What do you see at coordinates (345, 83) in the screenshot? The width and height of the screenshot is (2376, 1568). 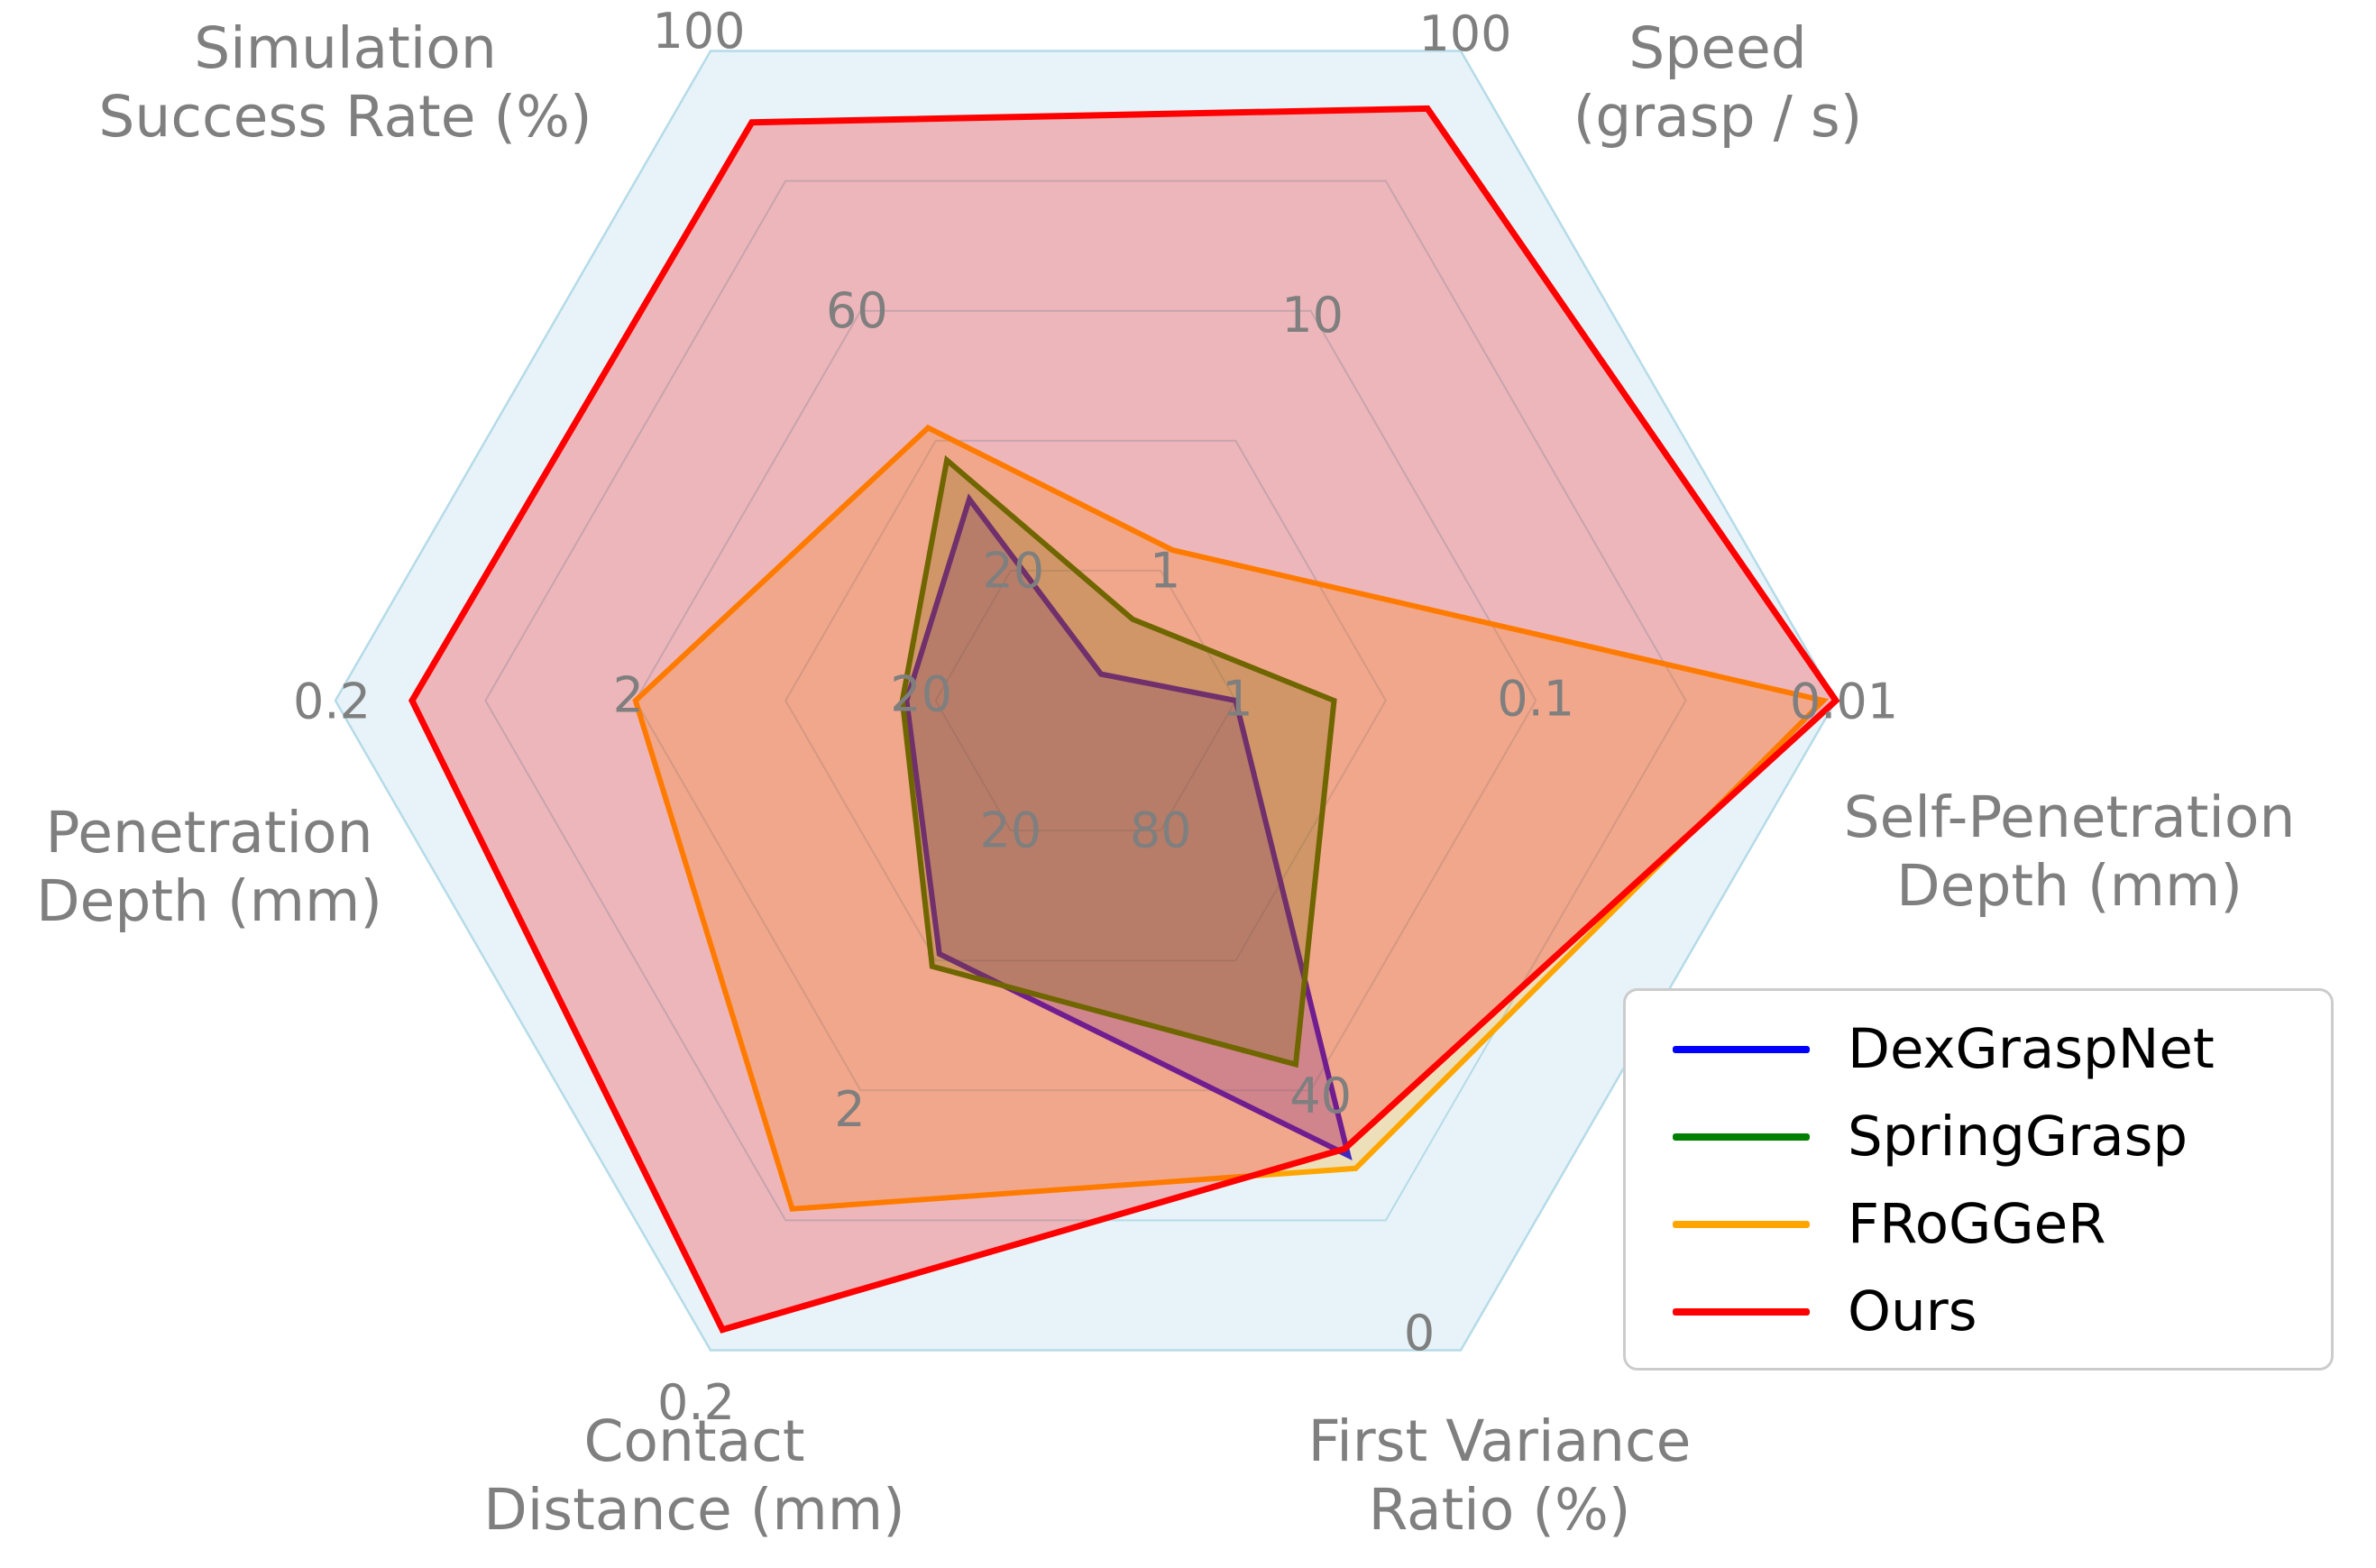 I see `axis-label-simulation-success-rate: Simulation Success Rate (%)` at bounding box center [345, 83].